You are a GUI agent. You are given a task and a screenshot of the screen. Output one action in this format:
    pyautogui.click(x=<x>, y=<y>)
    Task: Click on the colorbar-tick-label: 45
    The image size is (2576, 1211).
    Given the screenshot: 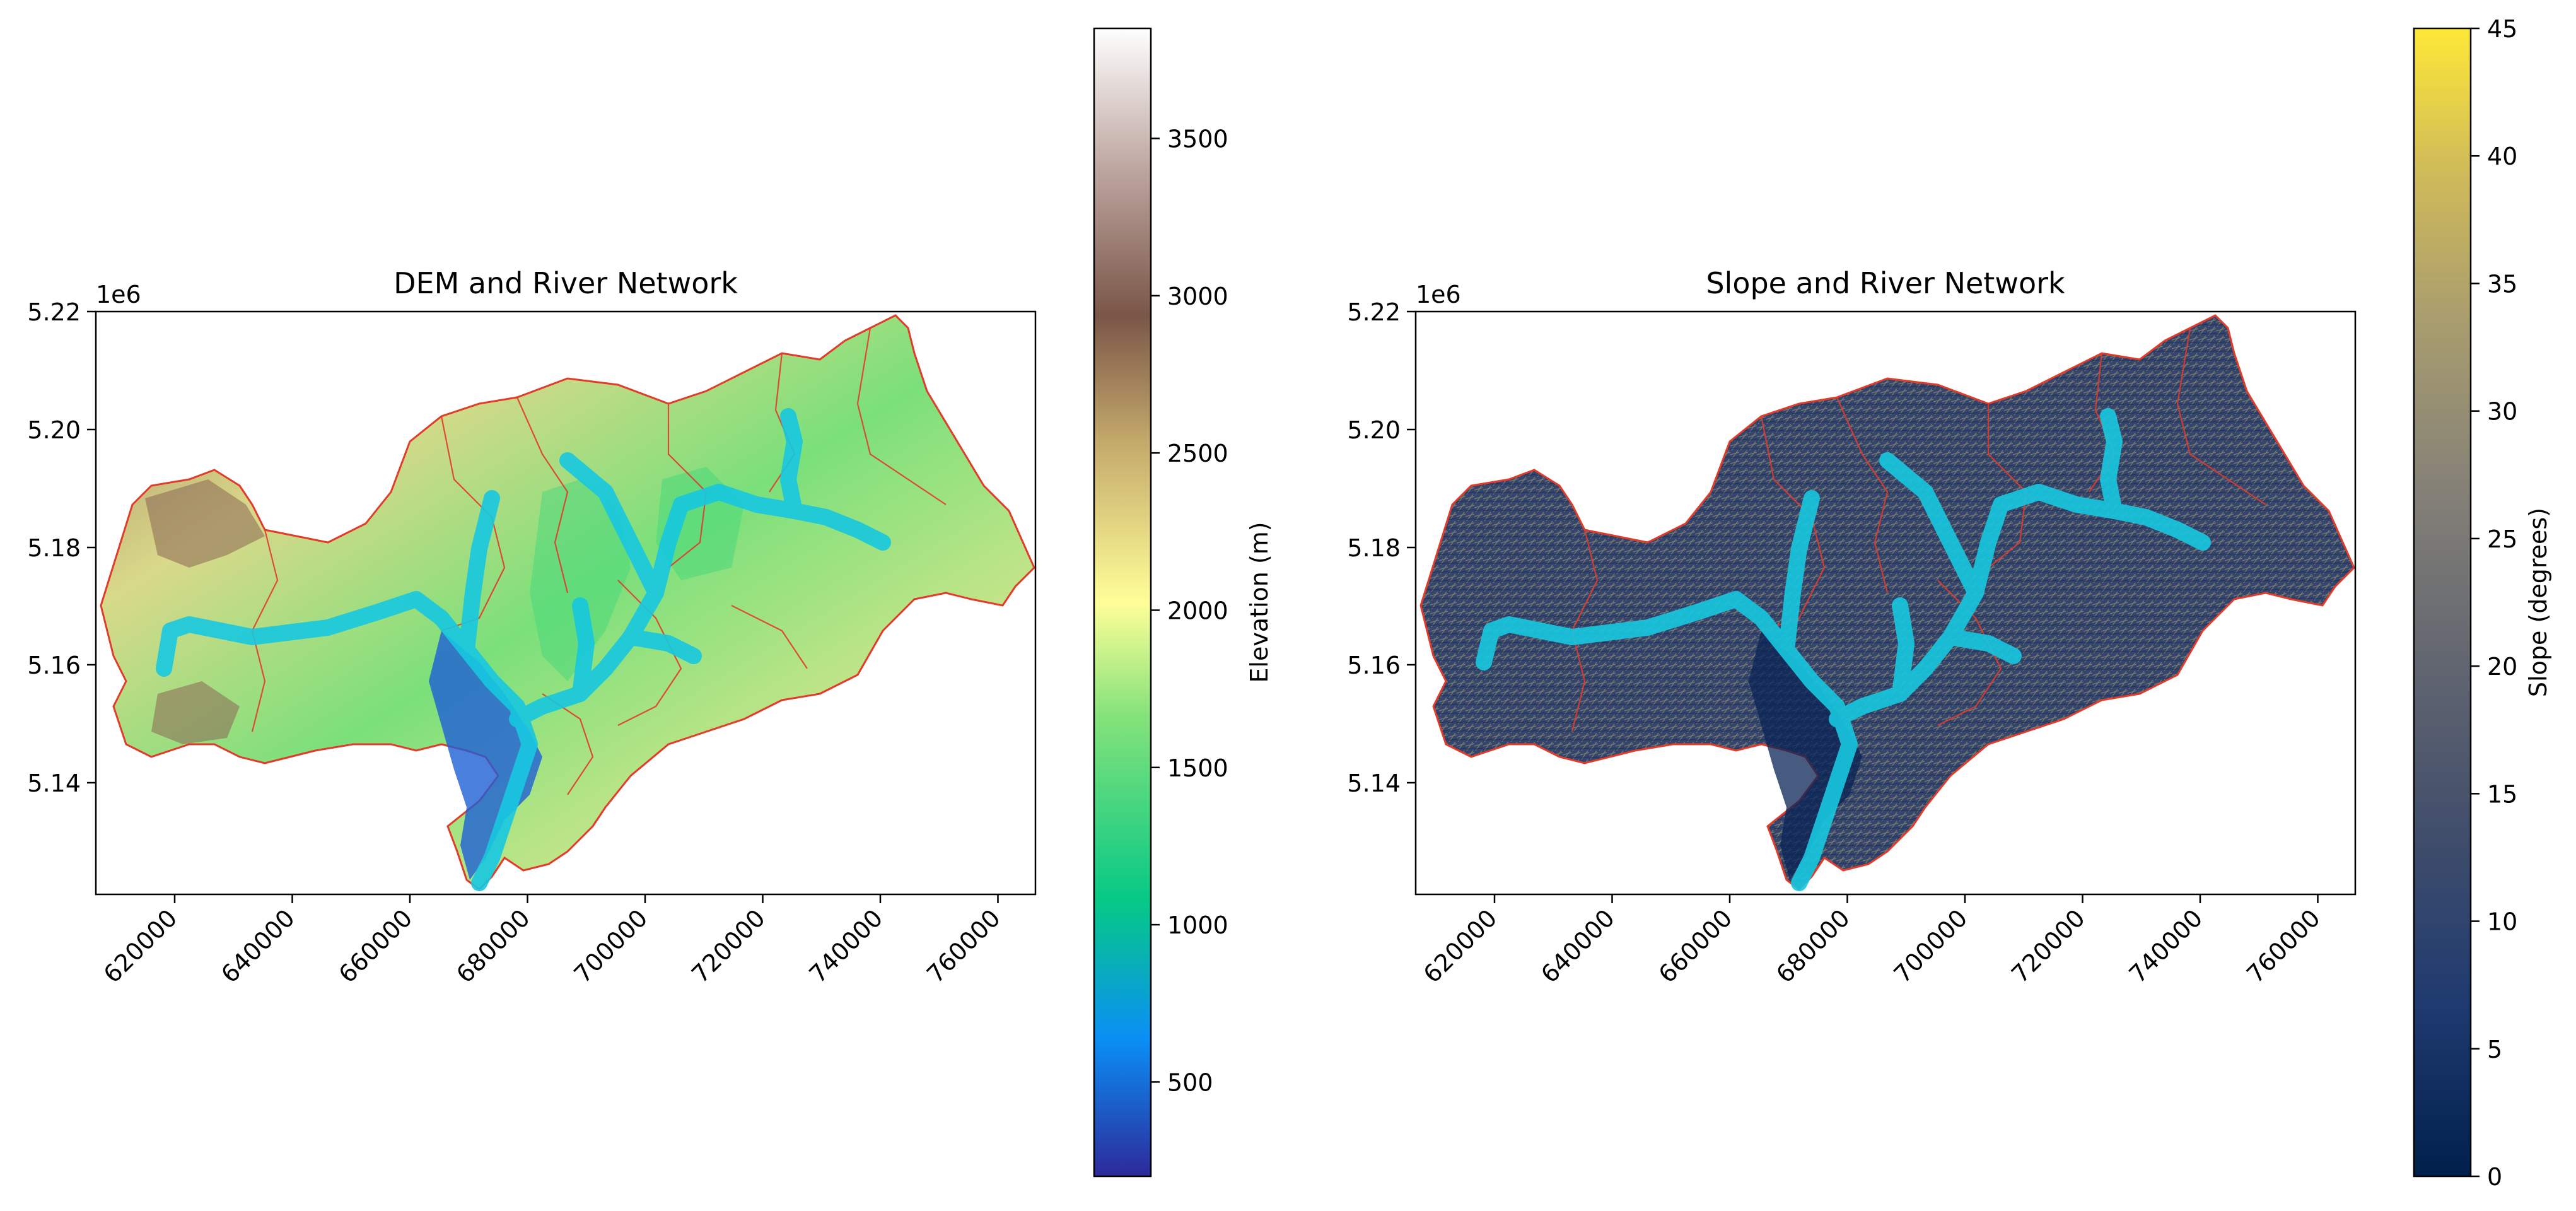 What is the action you would take?
    pyautogui.click(x=2502, y=29)
    